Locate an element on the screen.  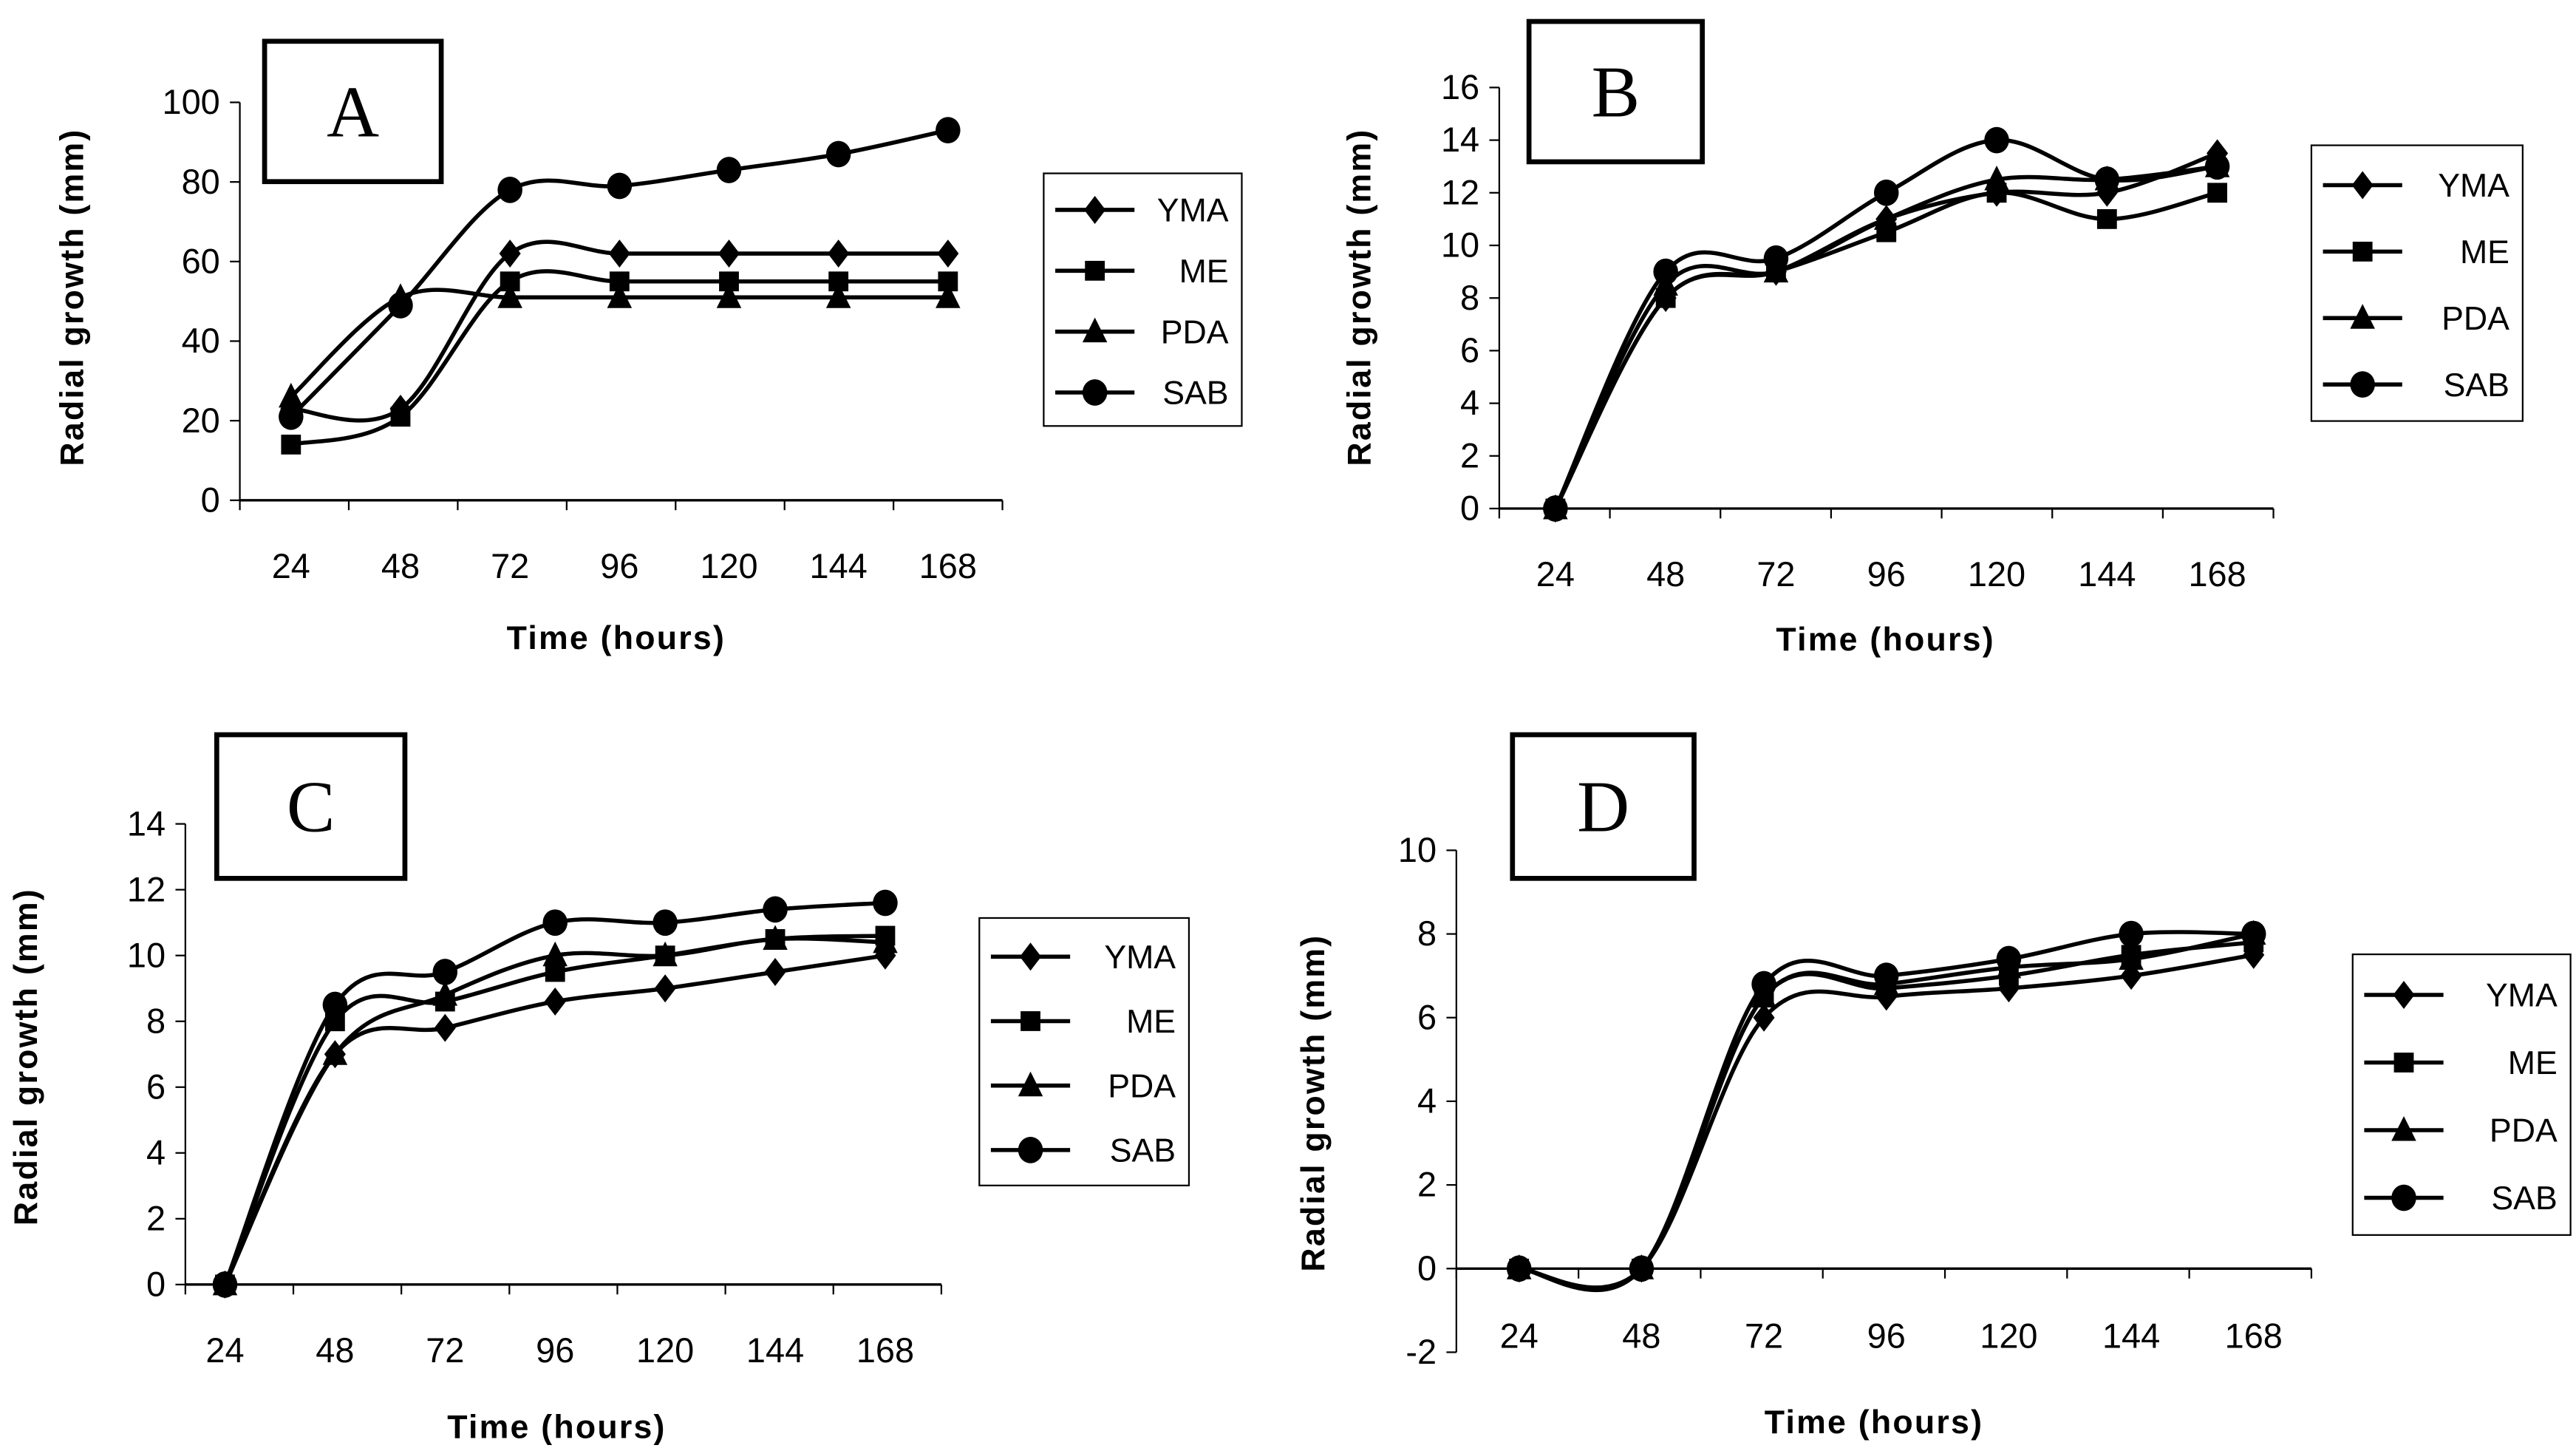
x-tick-label: 144 is located at coordinates (2131, 1335).